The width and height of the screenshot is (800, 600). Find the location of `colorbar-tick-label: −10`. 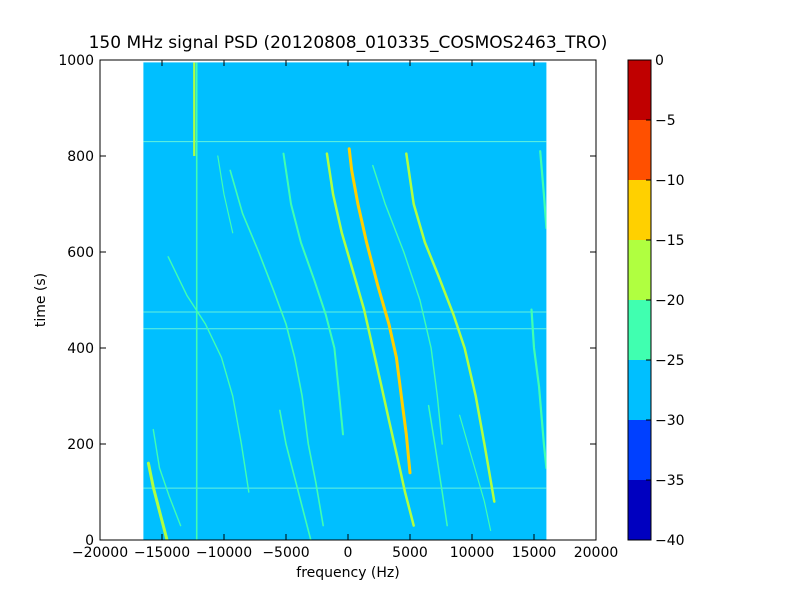

colorbar-tick-label: −10 is located at coordinates (670, 181).